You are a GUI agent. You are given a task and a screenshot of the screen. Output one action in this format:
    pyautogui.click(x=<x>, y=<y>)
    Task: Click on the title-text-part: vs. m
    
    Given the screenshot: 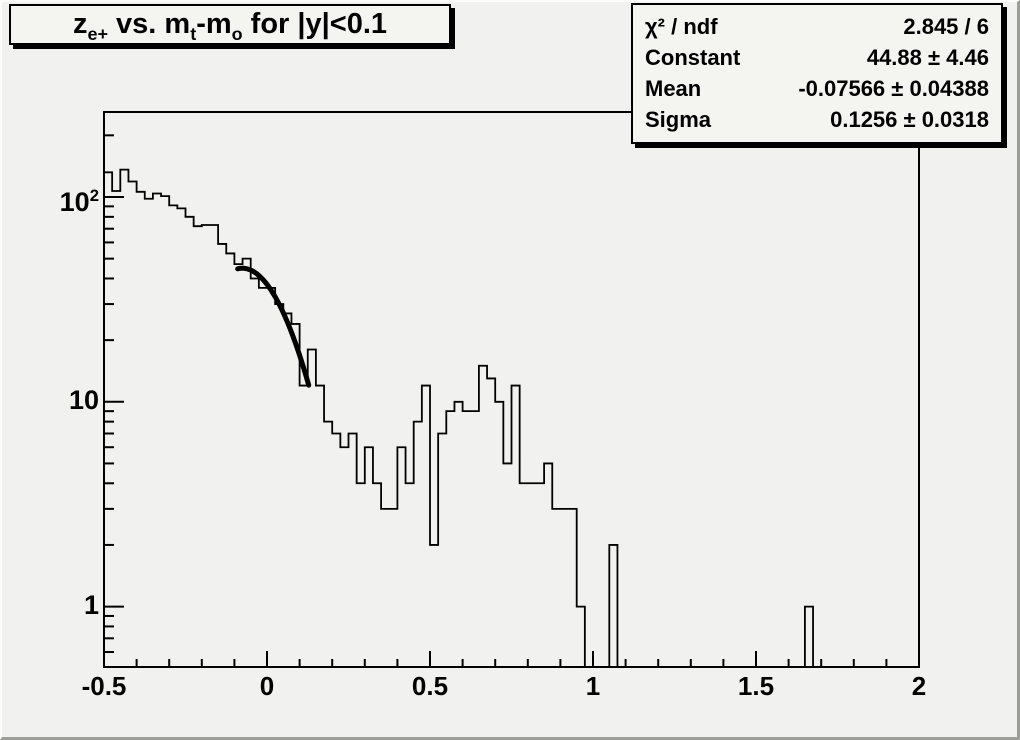 What is the action you would take?
    pyautogui.click(x=149, y=24)
    